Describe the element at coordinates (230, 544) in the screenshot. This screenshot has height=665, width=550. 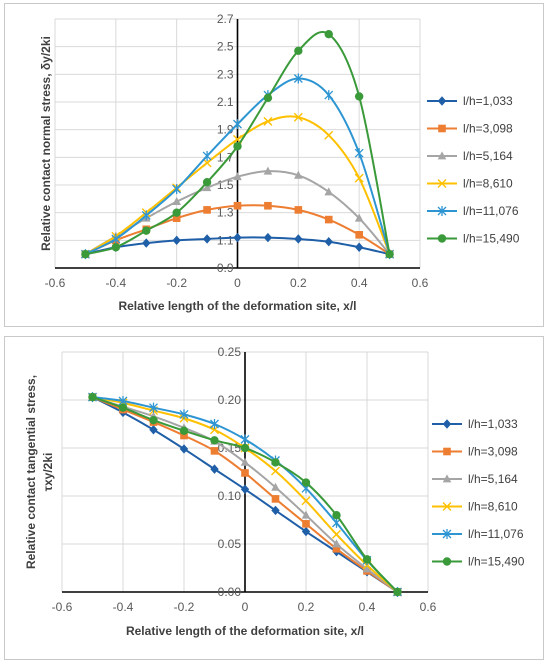
I see `y-tick-label: 0.05` at that location.